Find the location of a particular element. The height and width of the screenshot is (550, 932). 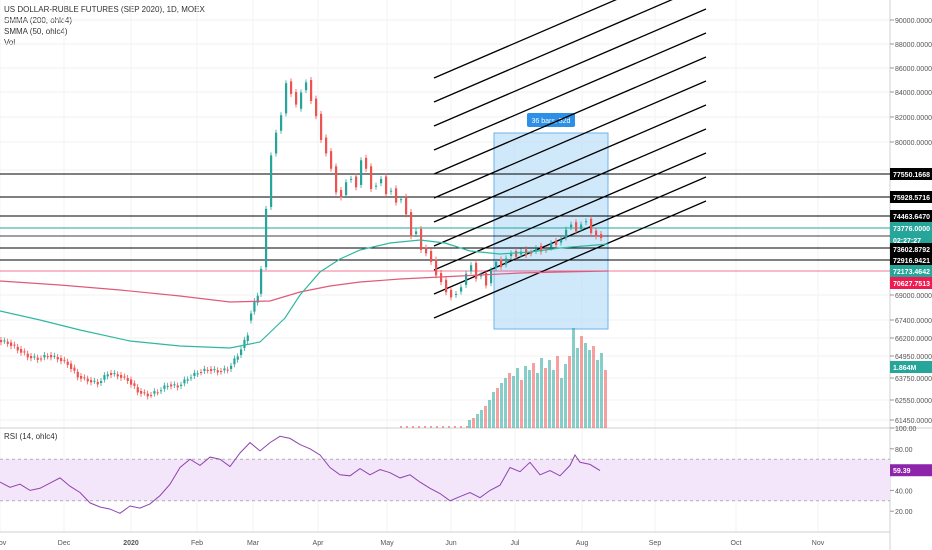

rsi-axis-label: 80.00 is located at coordinates (904, 450).